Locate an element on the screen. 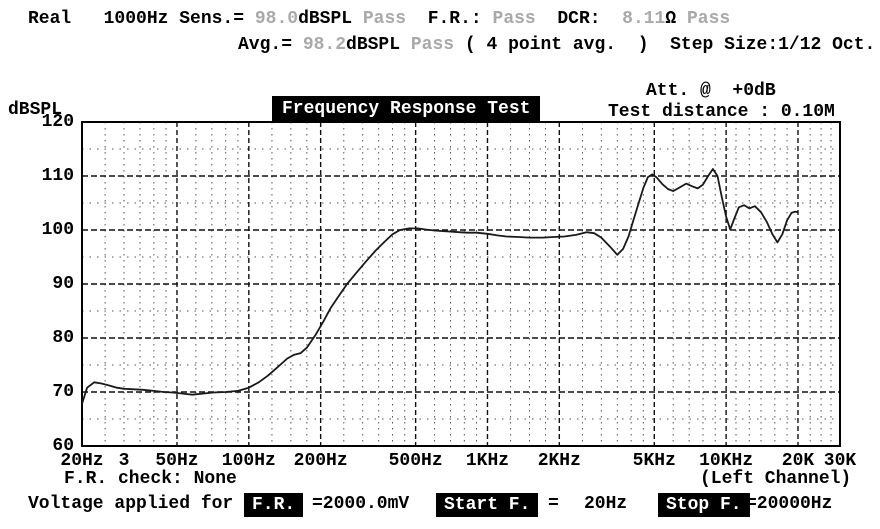 The width and height of the screenshot is (880, 529). voltage-applied-label: Voltage applied for is located at coordinates (131, 504).